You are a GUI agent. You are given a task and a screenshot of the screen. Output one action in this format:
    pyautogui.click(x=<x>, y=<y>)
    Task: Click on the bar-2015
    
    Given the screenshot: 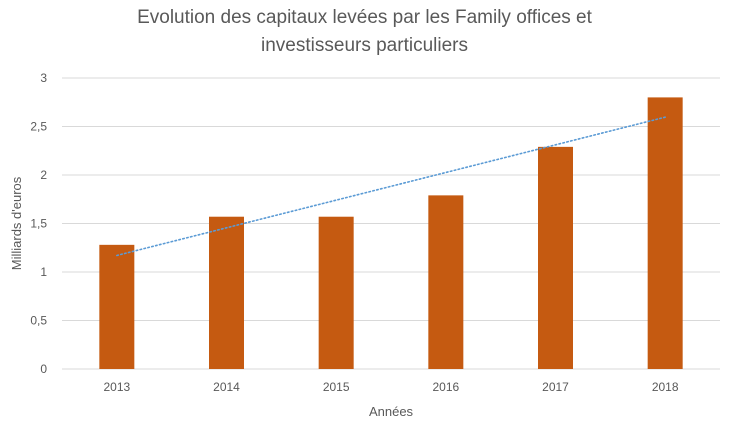 What is the action you would take?
    pyautogui.click(x=336, y=292)
    